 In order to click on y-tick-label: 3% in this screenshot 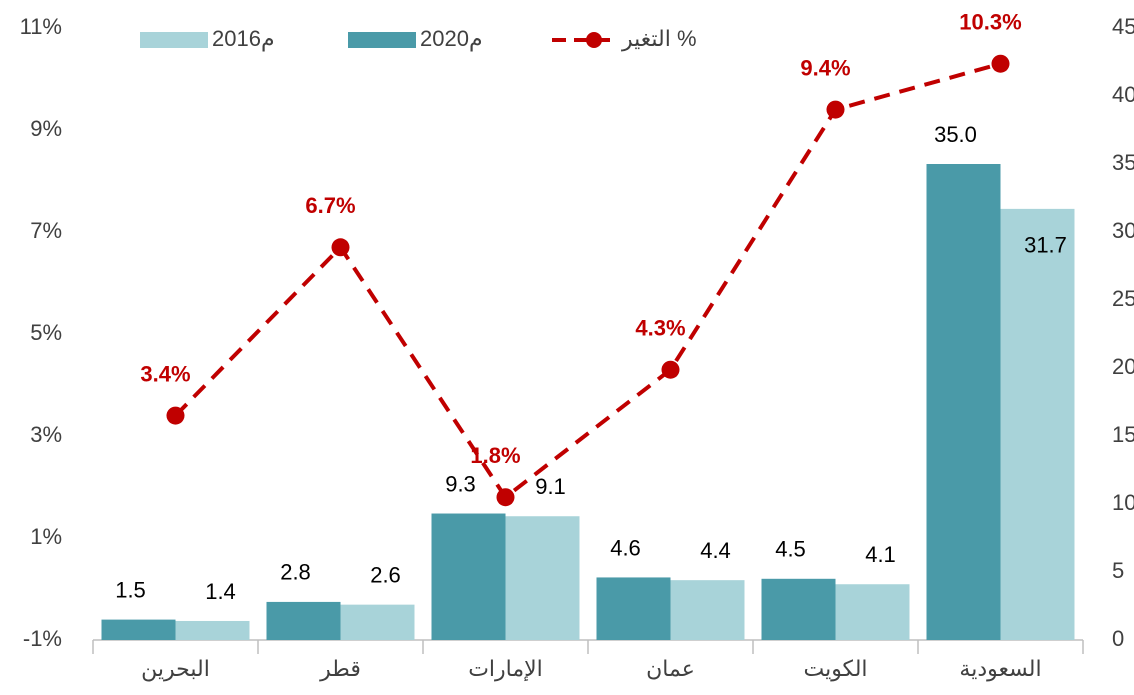, I will do `click(46, 434)`.